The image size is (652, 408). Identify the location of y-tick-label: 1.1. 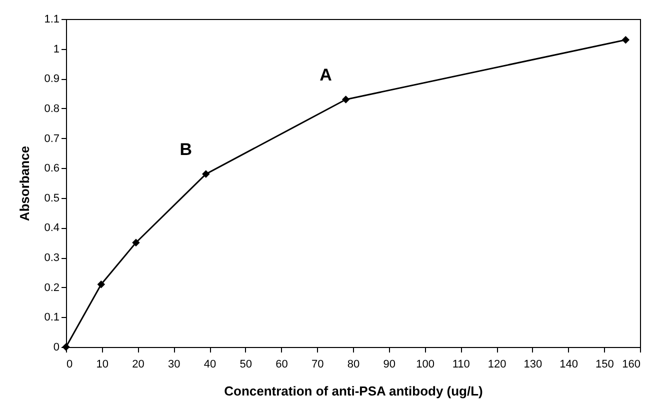
(52, 20).